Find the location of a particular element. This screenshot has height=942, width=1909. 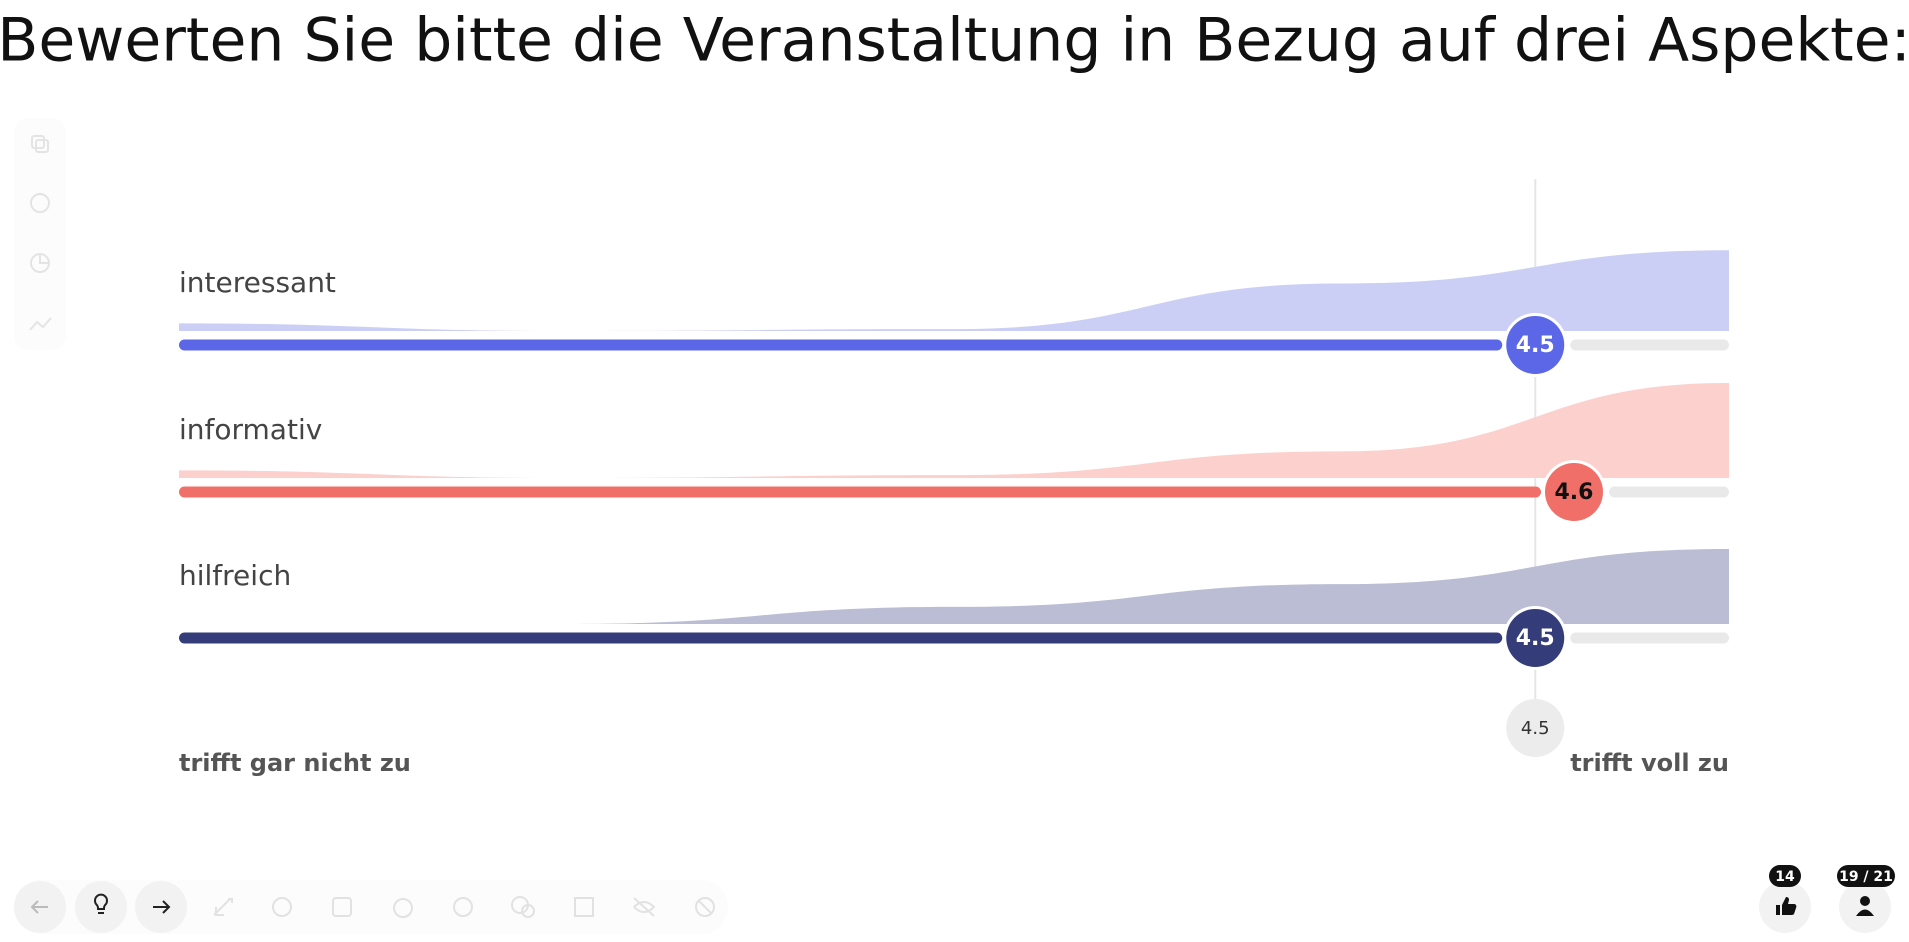

heading-icon is located at coordinates (342, 907).